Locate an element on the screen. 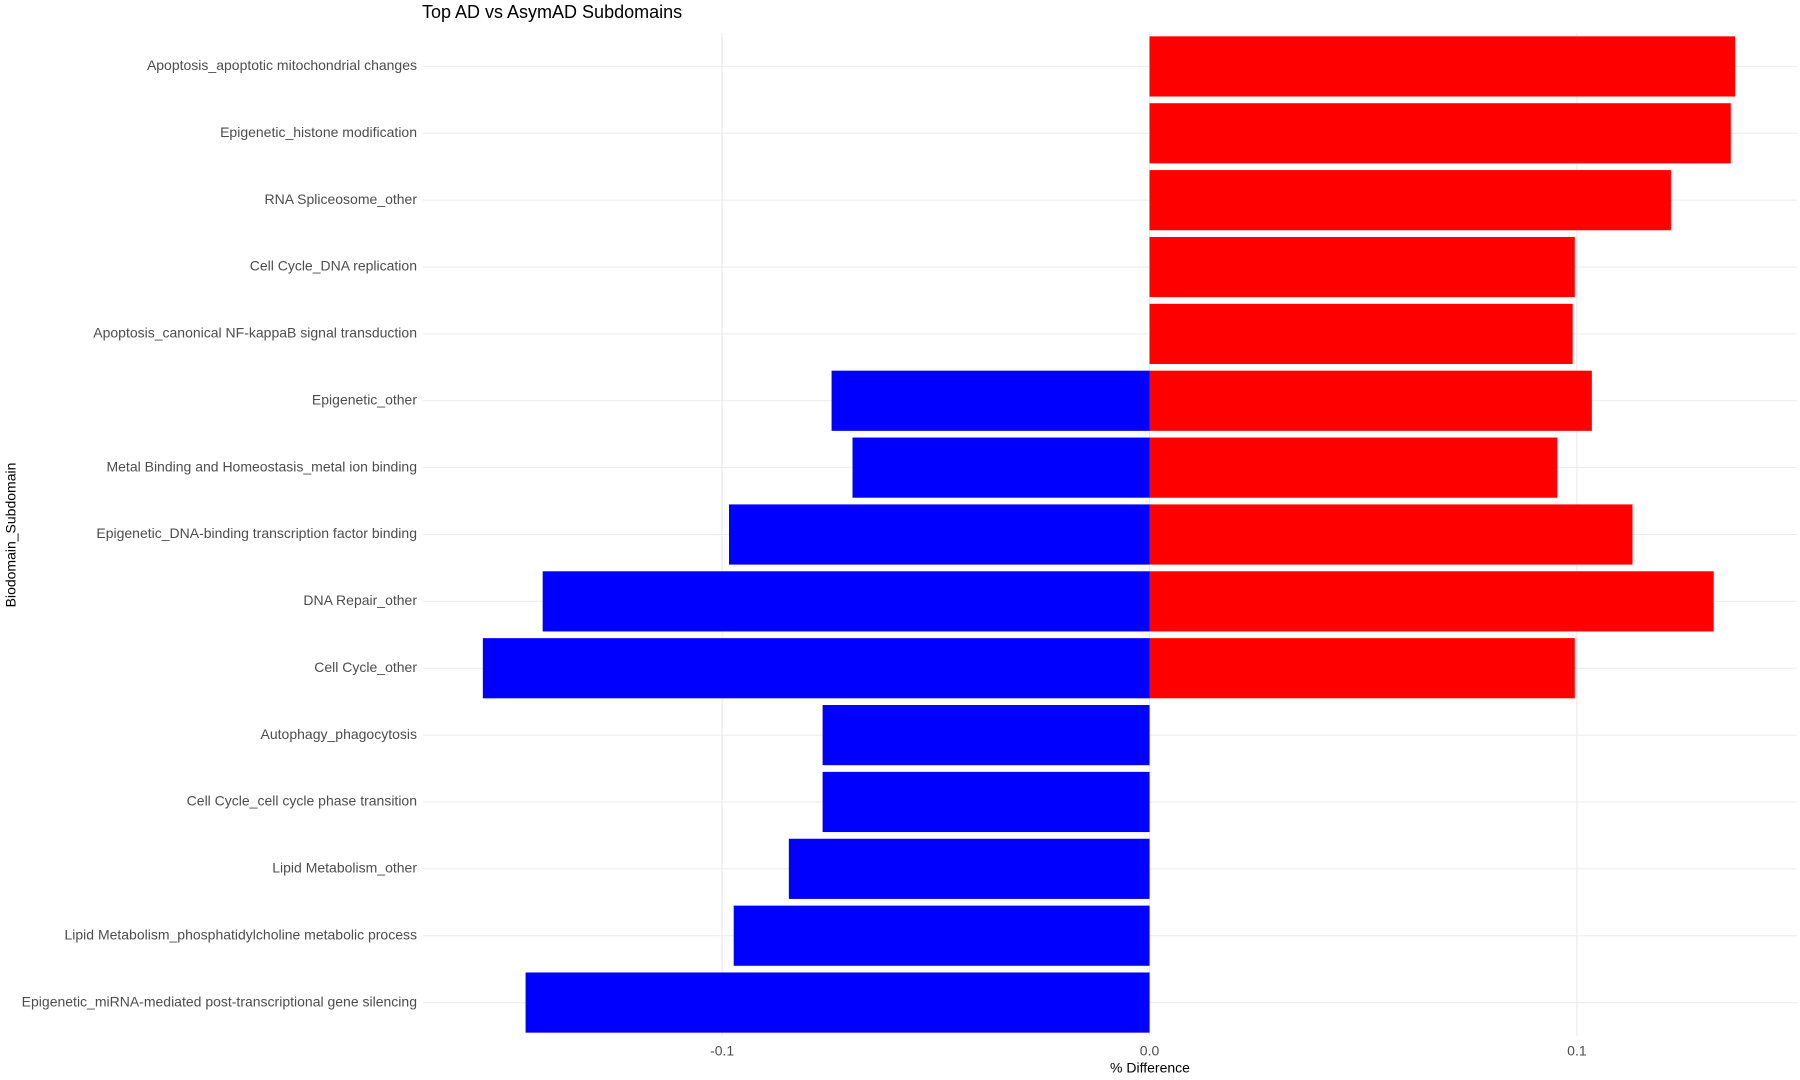 This screenshot has height=1080, width=1800. x-tick-label: -0.1 is located at coordinates (722, 1051).